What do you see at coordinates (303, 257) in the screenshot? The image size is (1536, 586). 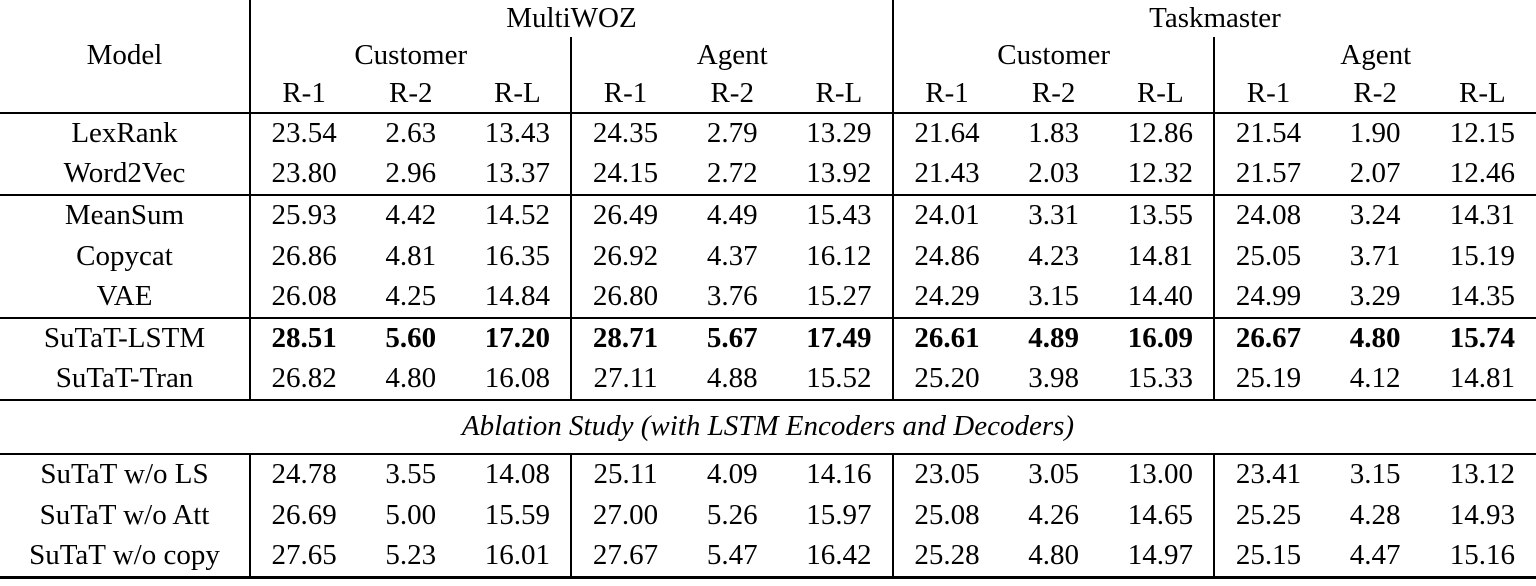 I see `metric-value: 26.86` at bounding box center [303, 257].